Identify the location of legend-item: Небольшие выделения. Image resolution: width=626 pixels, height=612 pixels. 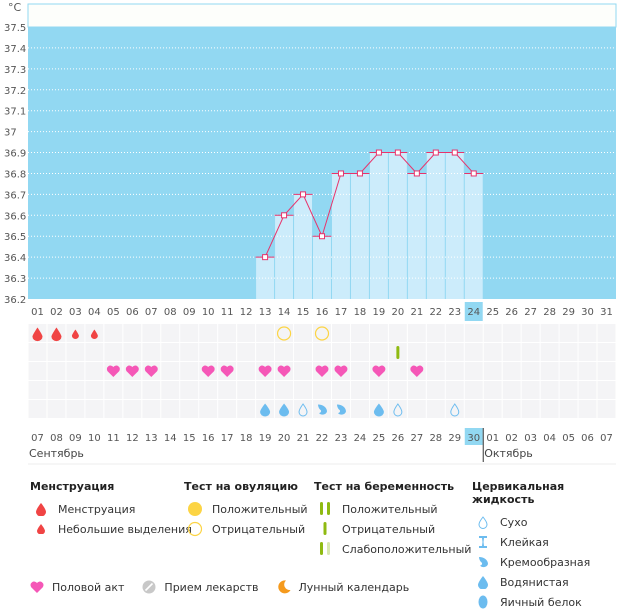
(111, 529).